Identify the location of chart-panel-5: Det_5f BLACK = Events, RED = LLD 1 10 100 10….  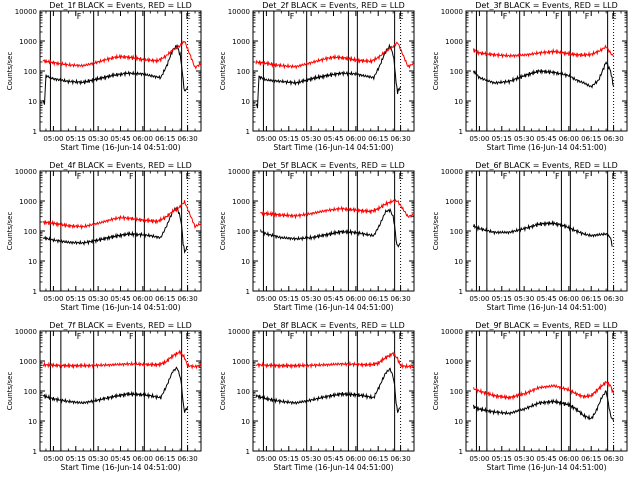
(317, 236).